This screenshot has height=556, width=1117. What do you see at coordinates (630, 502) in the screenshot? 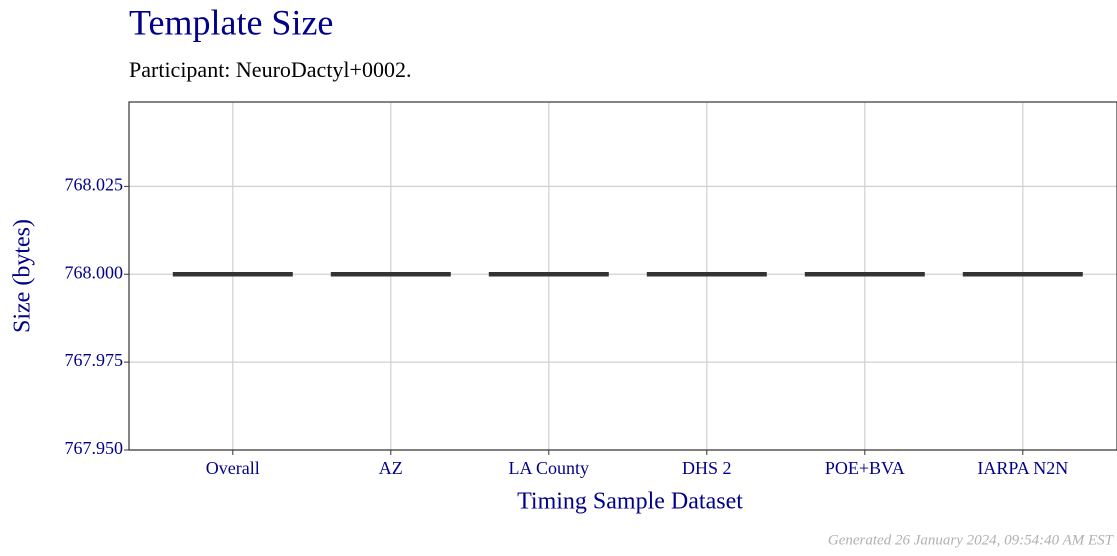
I see `x-axis-title: Timing Sample Dataset` at bounding box center [630, 502].